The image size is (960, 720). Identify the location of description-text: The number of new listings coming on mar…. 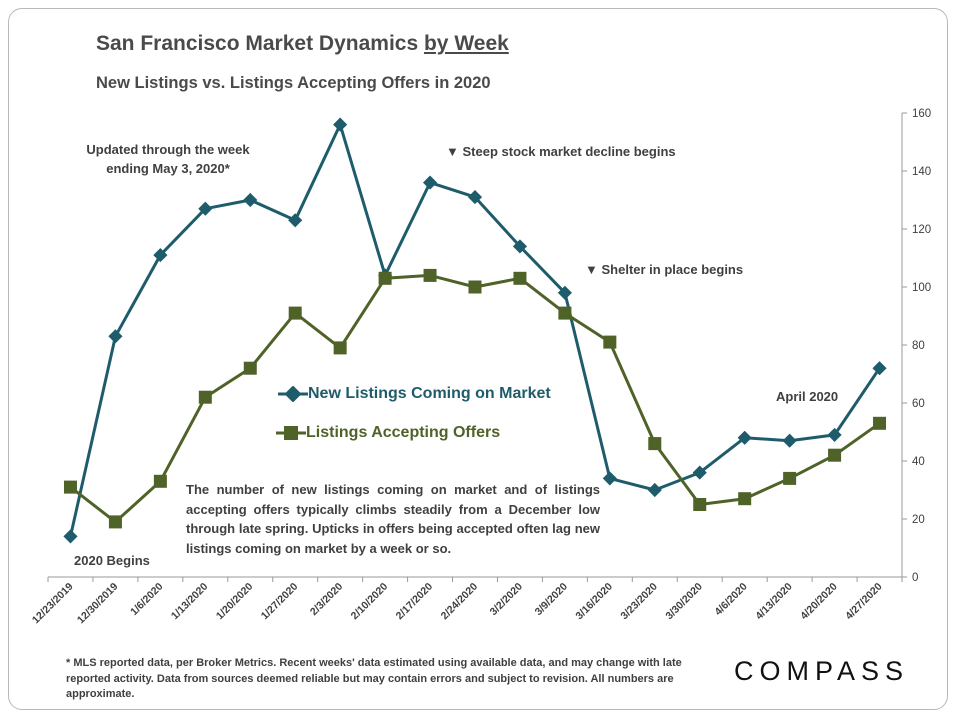
(393, 519).